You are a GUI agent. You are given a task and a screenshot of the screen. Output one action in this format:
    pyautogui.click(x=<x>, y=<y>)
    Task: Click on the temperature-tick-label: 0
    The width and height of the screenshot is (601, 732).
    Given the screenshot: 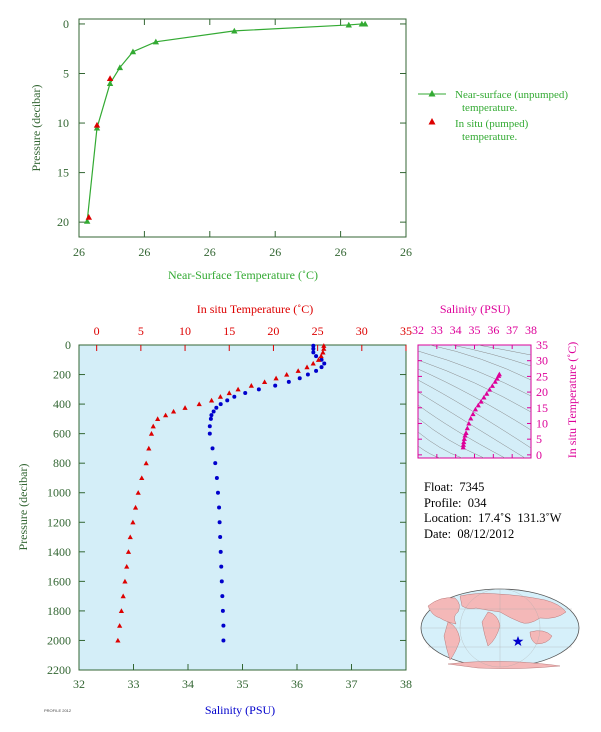 What is the action you would take?
    pyautogui.click(x=97, y=331)
    